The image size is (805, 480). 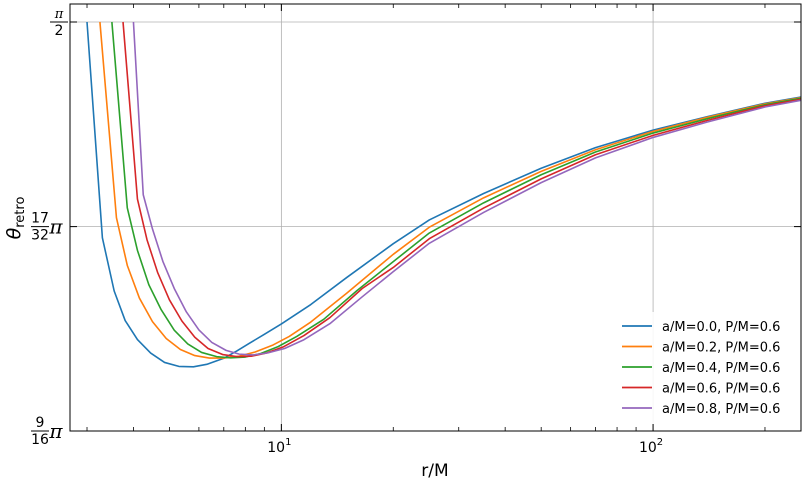 I want to click on y-tick-label-den: 32, so click(x=40, y=236).